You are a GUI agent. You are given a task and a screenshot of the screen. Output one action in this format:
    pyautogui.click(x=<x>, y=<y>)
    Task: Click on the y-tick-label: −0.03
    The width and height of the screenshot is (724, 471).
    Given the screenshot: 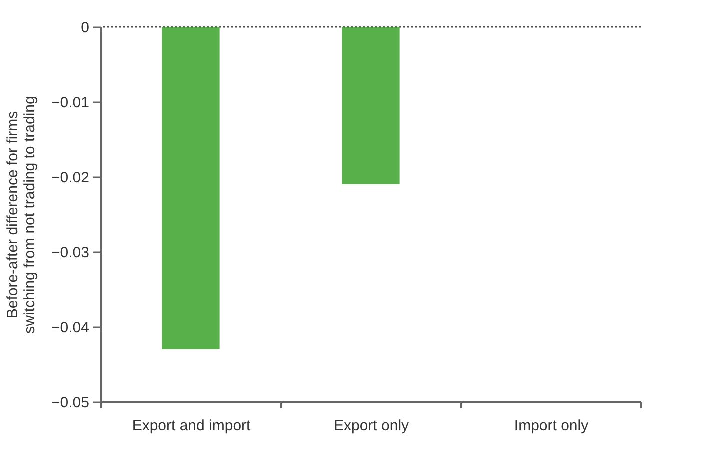 What is the action you would take?
    pyautogui.click(x=71, y=253)
    